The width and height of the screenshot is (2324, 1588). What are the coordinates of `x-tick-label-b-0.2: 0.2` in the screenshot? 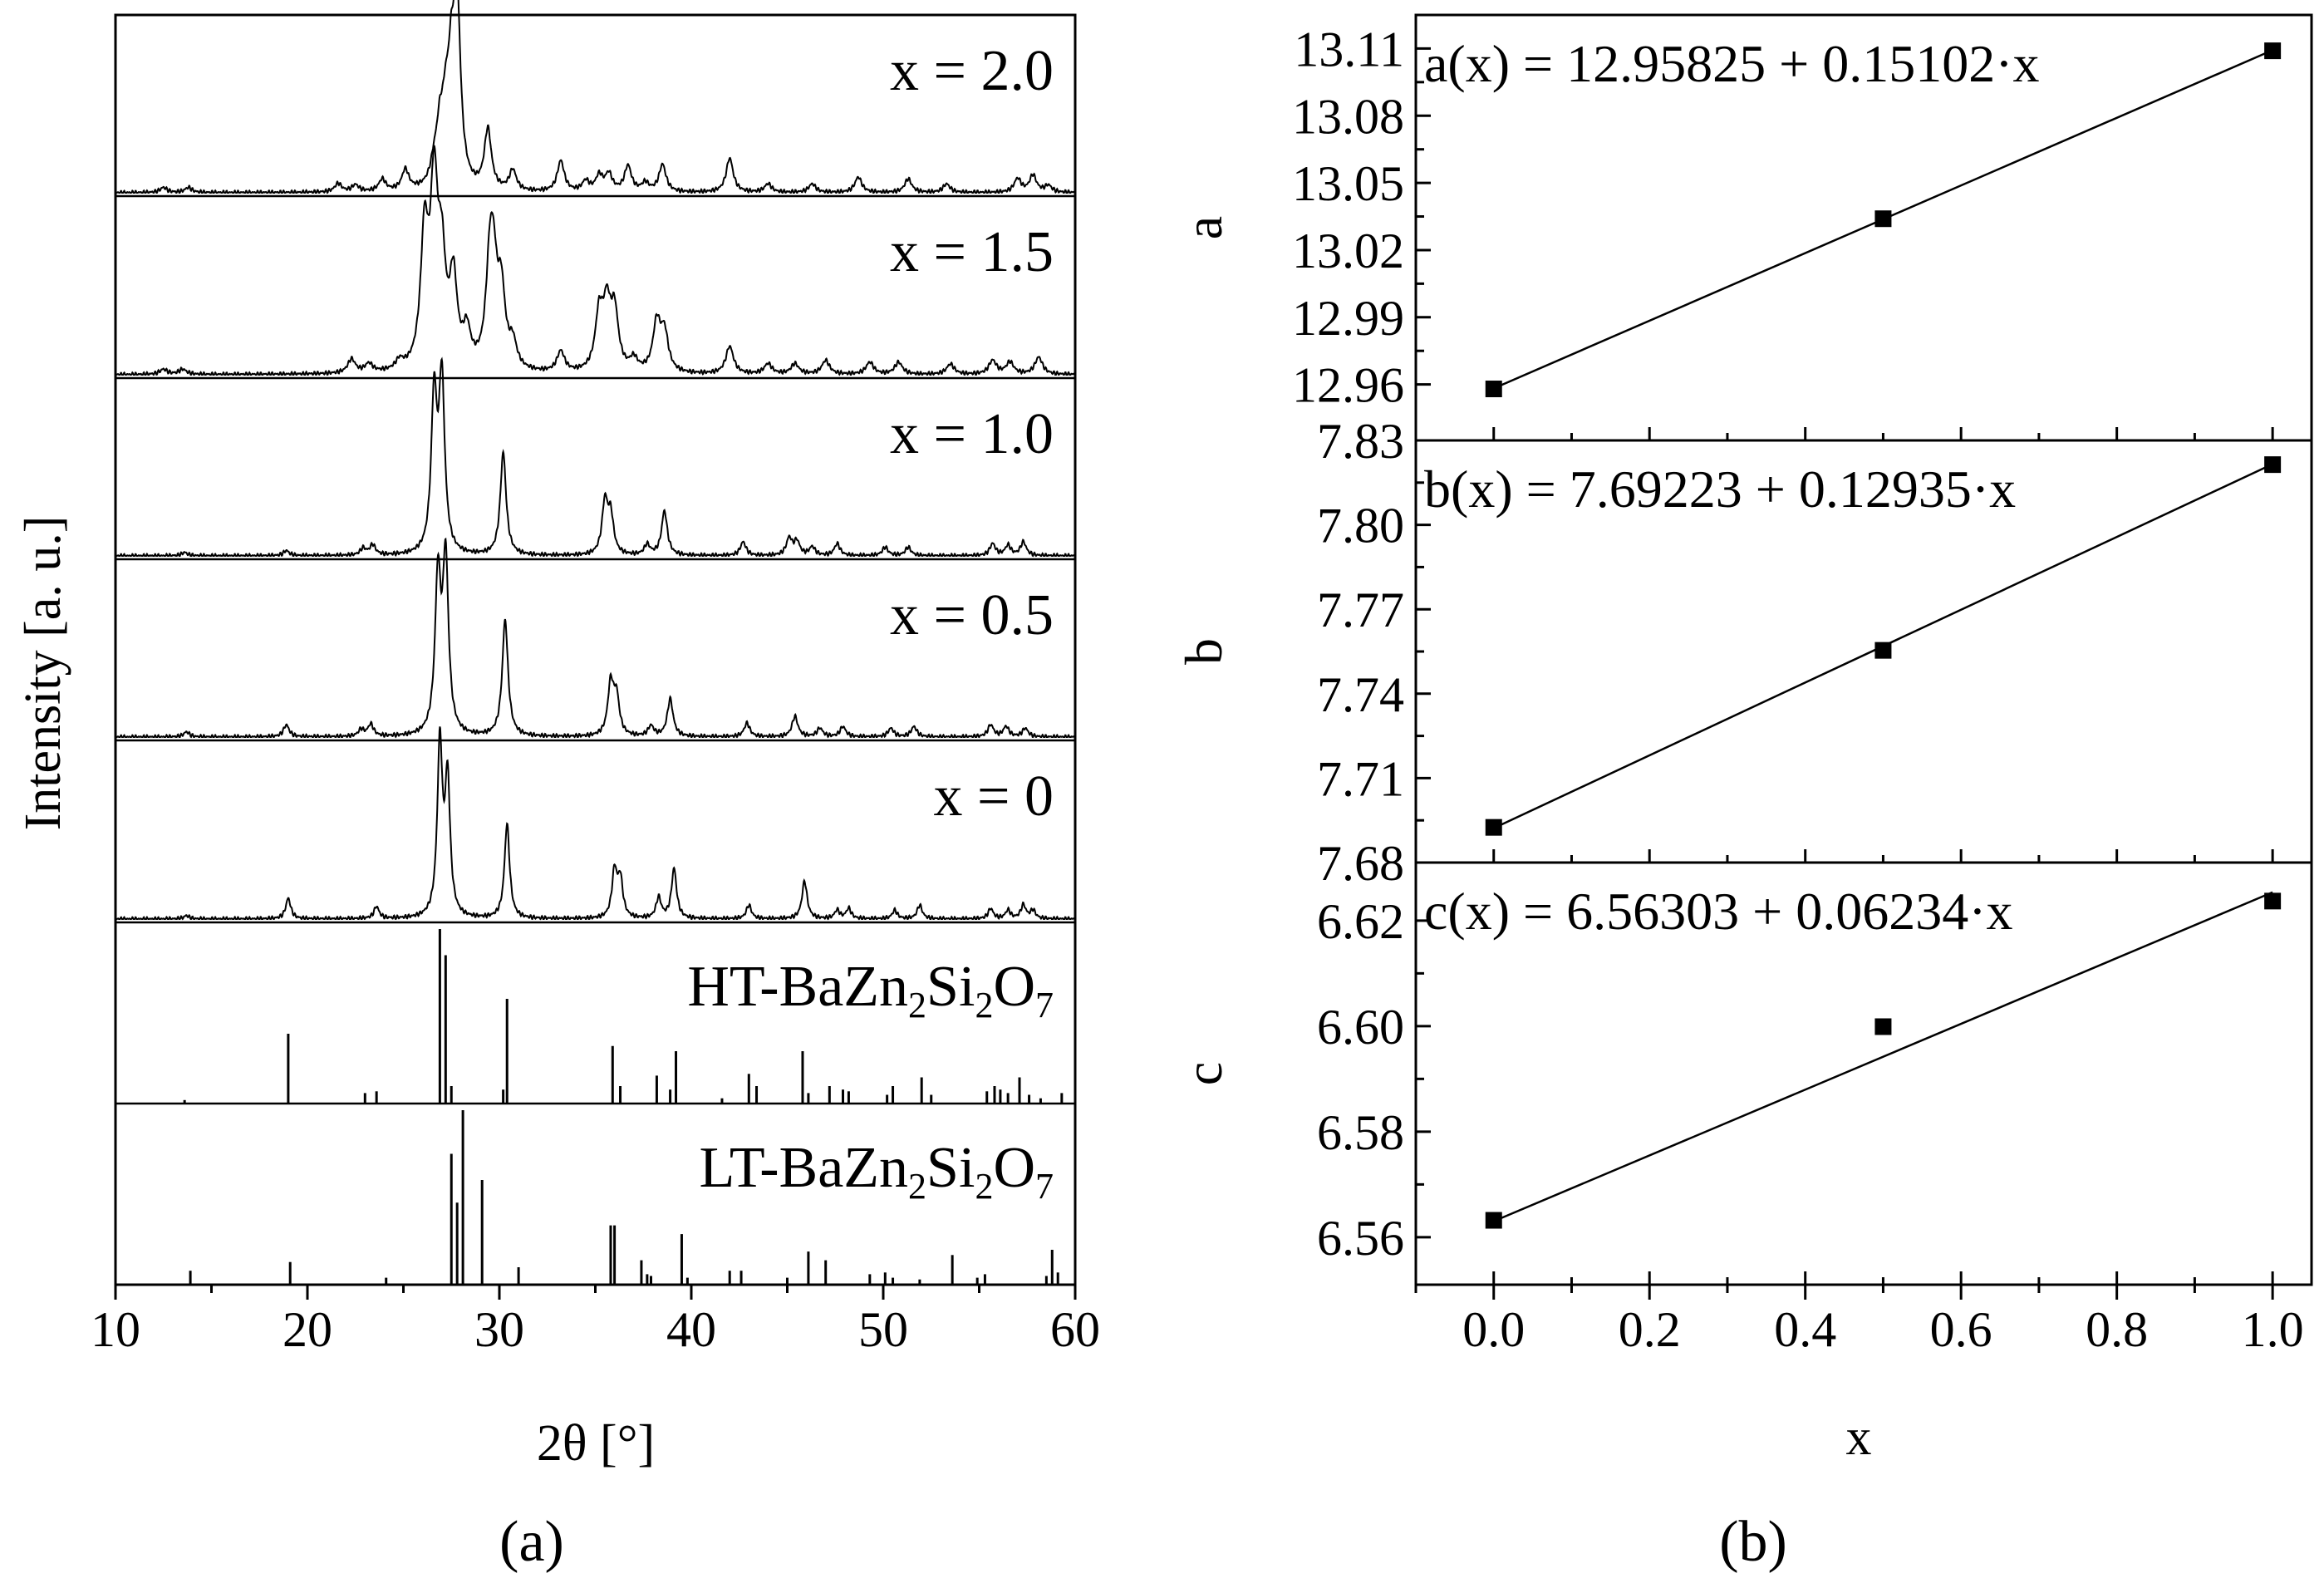 It's located at (1650, 1329).